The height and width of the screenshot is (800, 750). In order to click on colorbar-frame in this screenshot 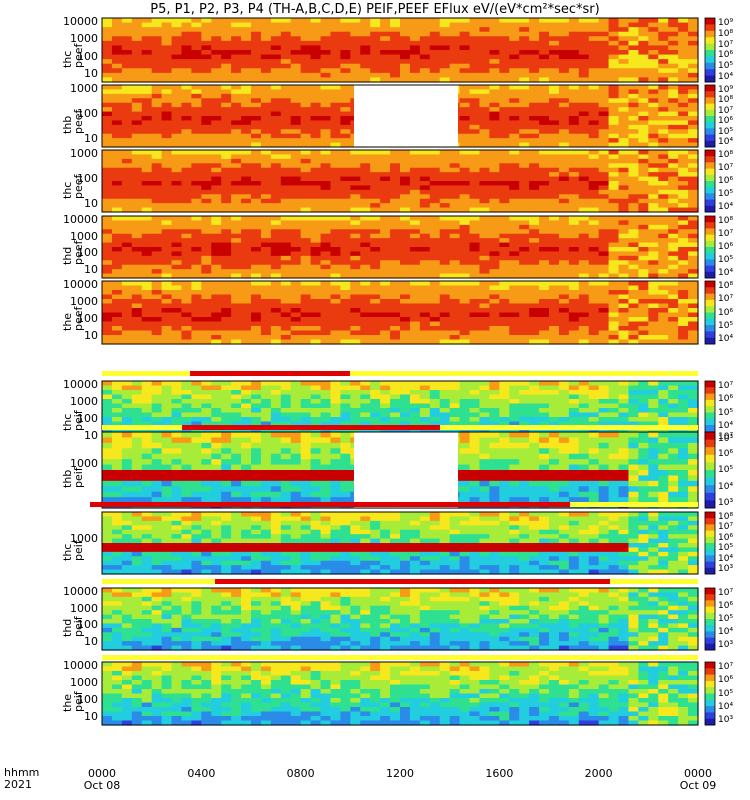, I will do `click(710, 116)`.